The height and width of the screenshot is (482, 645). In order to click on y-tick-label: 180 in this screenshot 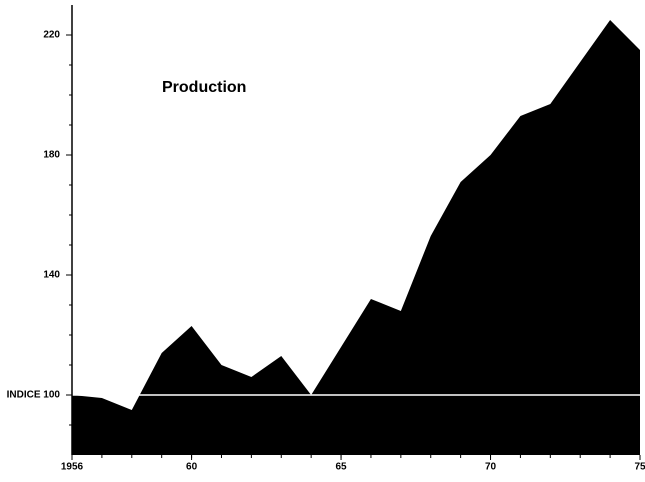, I will do `click(51, 155)`.